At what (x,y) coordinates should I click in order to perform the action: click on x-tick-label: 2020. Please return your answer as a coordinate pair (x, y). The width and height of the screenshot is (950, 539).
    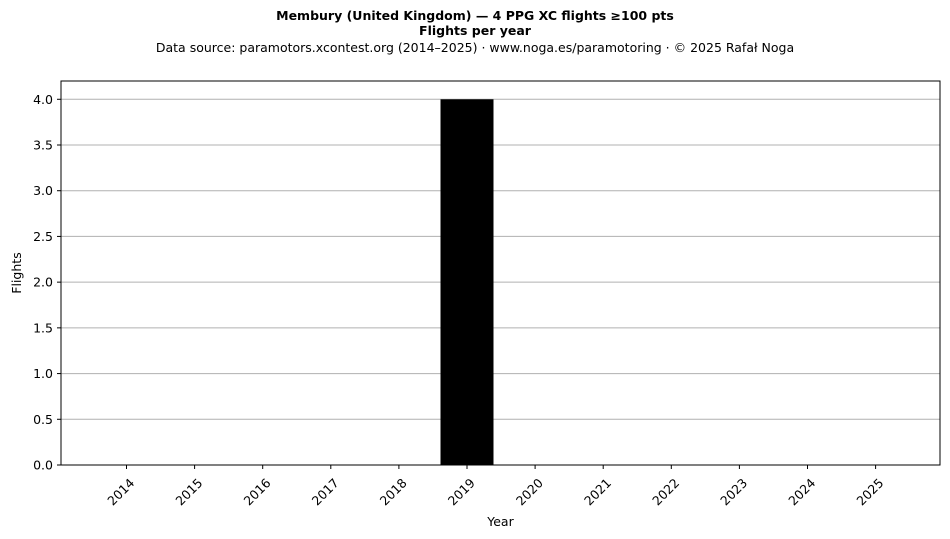
    Looking at the image, I should click on (529, 491).